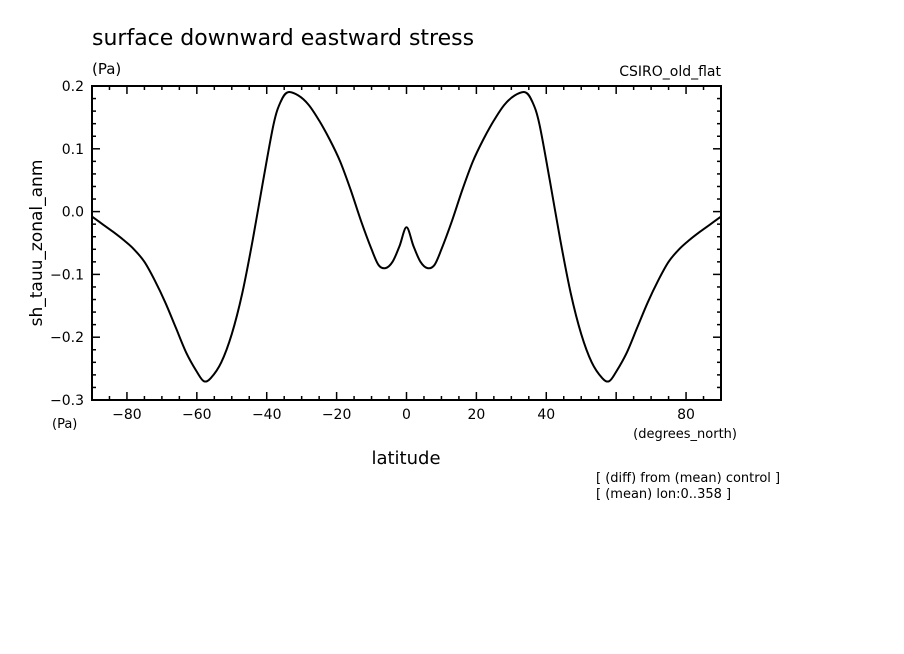 The image size is (904, 654). Describe the element at coordinates (127, 415) in the screenshot. I see `x-tick-label: −80` at that location.